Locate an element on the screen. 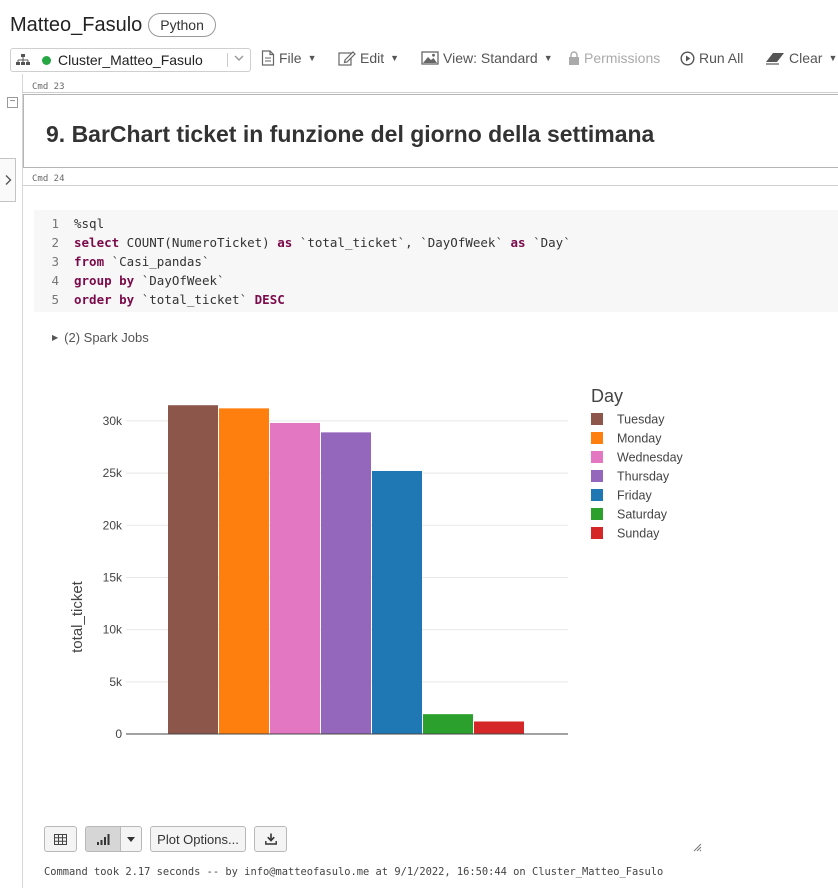 The image size is (838, 888). edit-menu: Edit ▼ is located at coordinates (368, 58).